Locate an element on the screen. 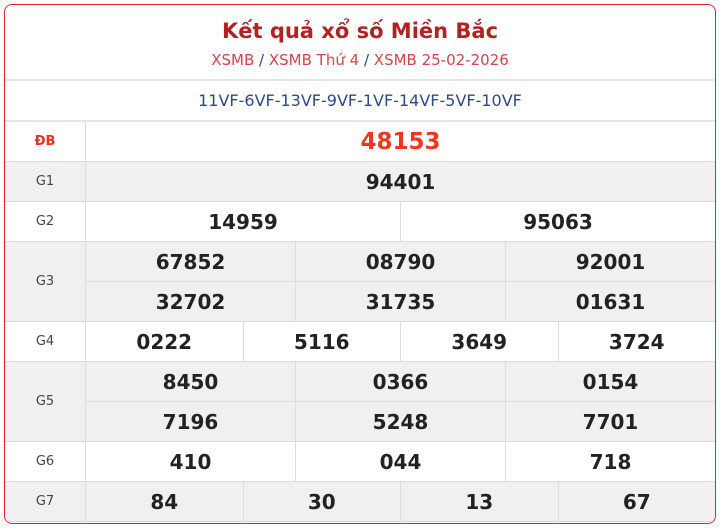 This screenshot has width=720, height=528. prize-row-g6: G6 410 044 718 is located at coordinates (360, 462).